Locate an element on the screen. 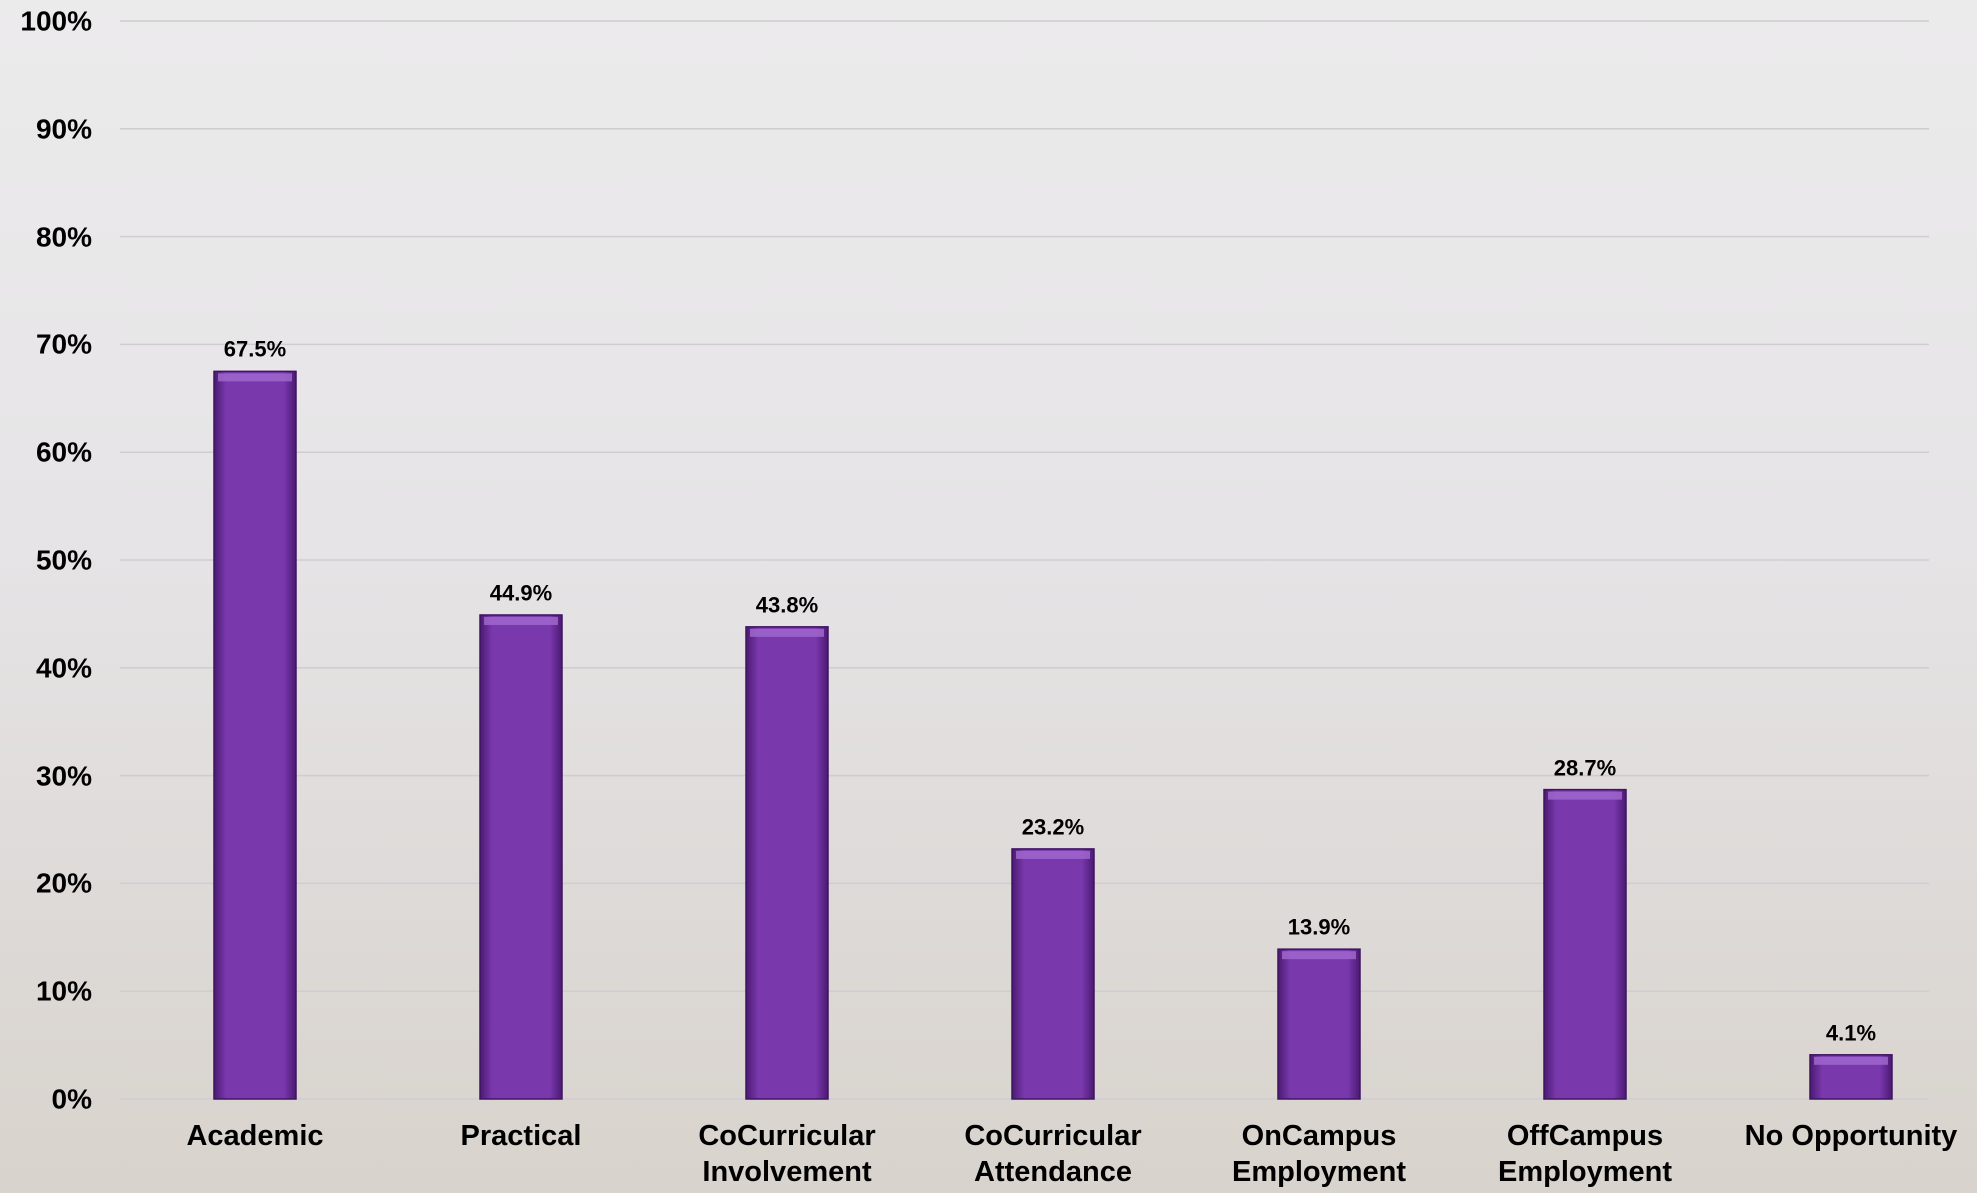  x-tick-label: Academic is located at coordinates (255, 1136).